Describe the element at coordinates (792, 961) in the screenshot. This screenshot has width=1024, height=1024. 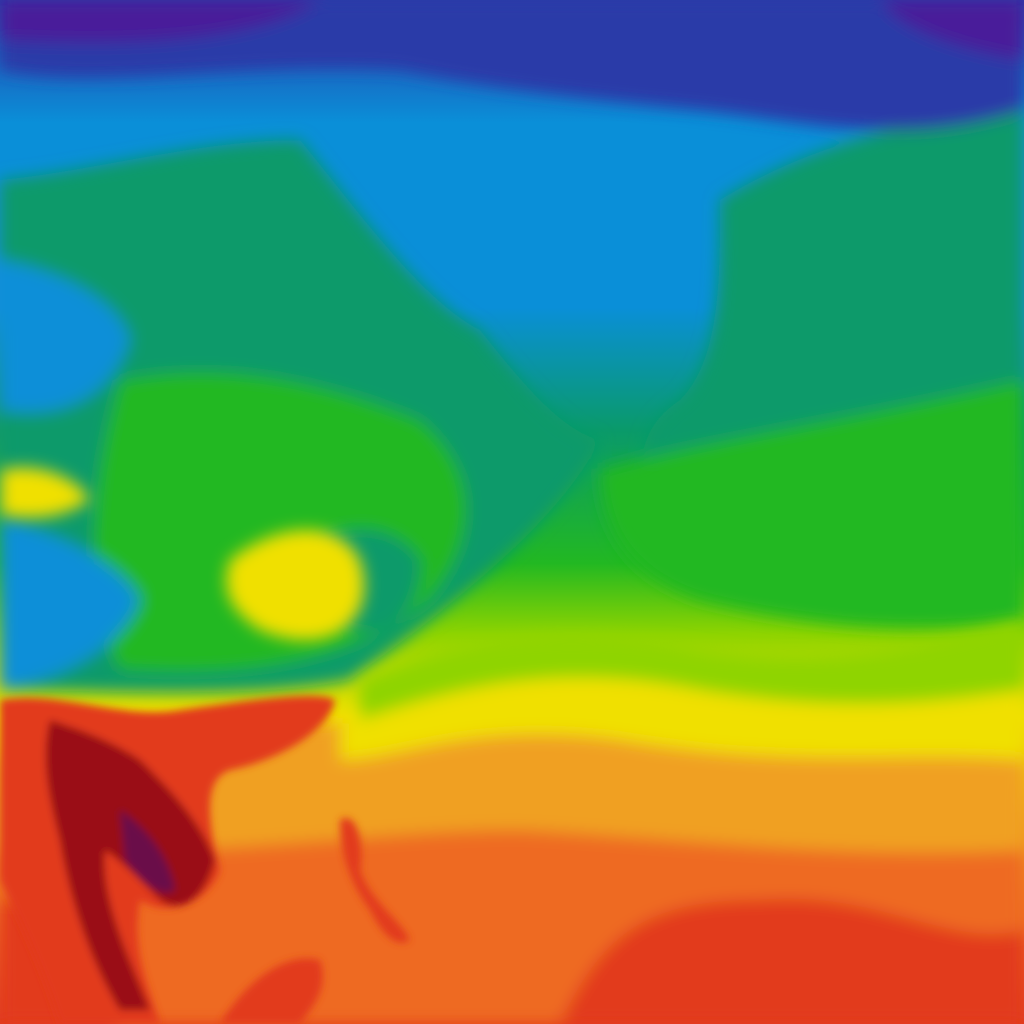
I see `band-very-hot` at that location.